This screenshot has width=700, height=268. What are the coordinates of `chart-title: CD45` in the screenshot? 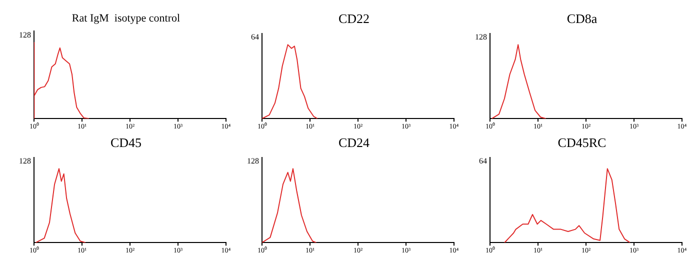 It's located at (126, 142).